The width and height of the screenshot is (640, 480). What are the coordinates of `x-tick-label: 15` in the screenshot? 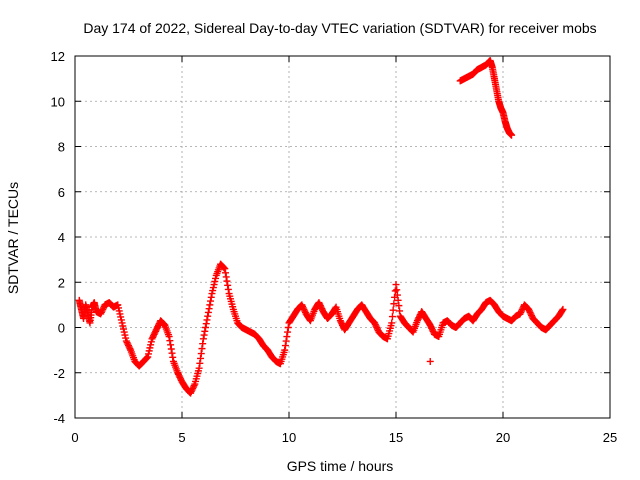 It's located at (396, 437).